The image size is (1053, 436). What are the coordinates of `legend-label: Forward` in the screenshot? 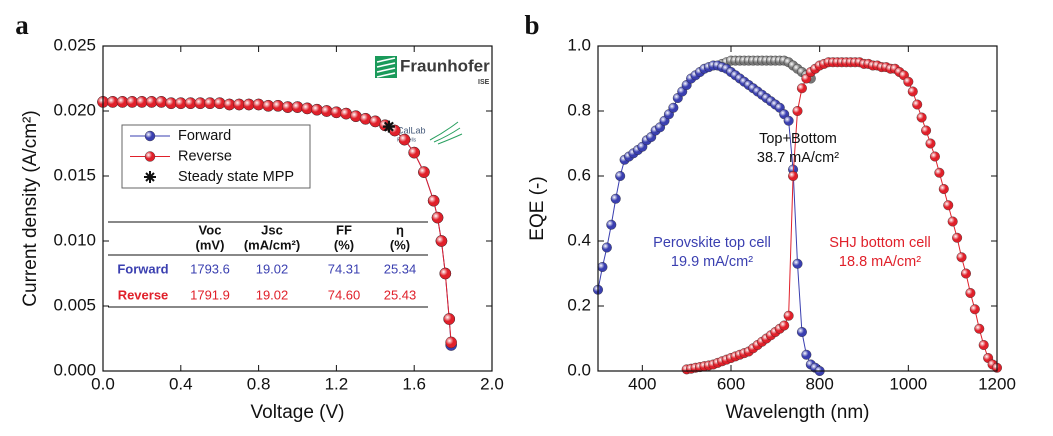 It's located at (204, 136).